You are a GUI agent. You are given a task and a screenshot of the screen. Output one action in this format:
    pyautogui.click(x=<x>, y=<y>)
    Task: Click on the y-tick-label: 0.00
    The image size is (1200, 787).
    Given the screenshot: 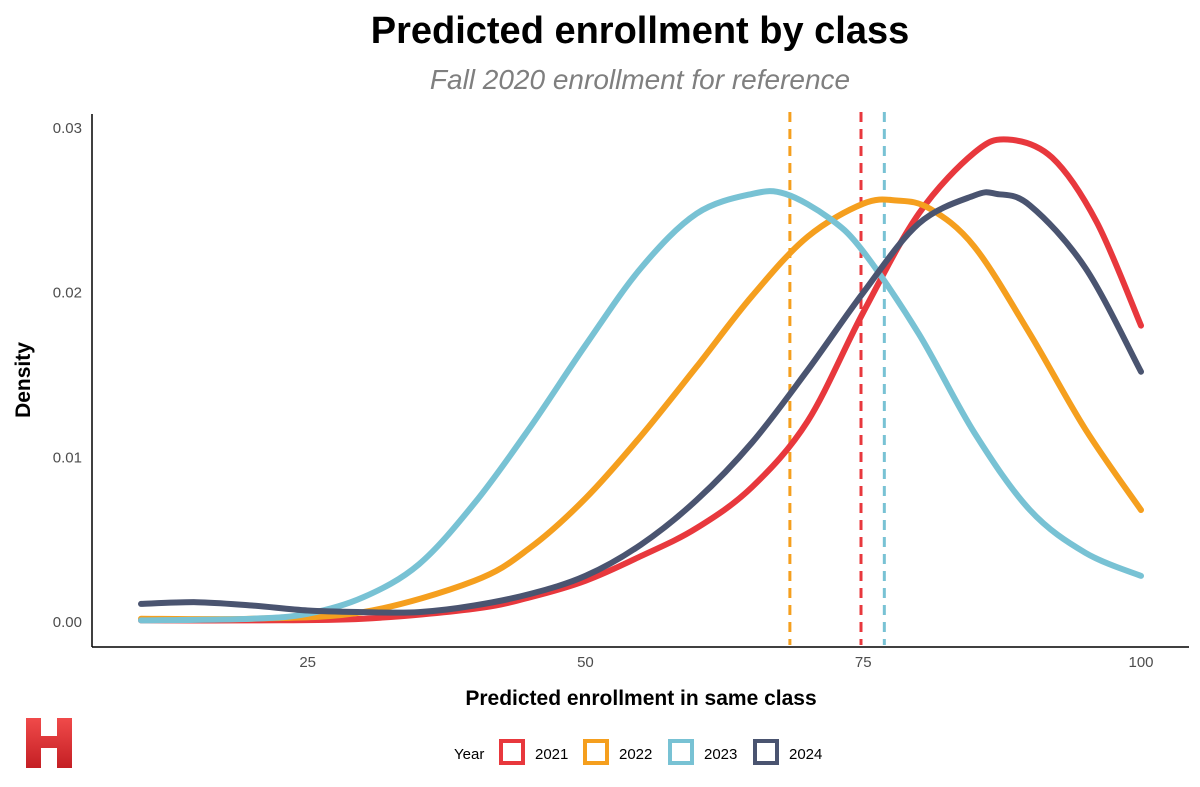 What is the action you would take?
    pyautogui.click(x=67, y=622)
    